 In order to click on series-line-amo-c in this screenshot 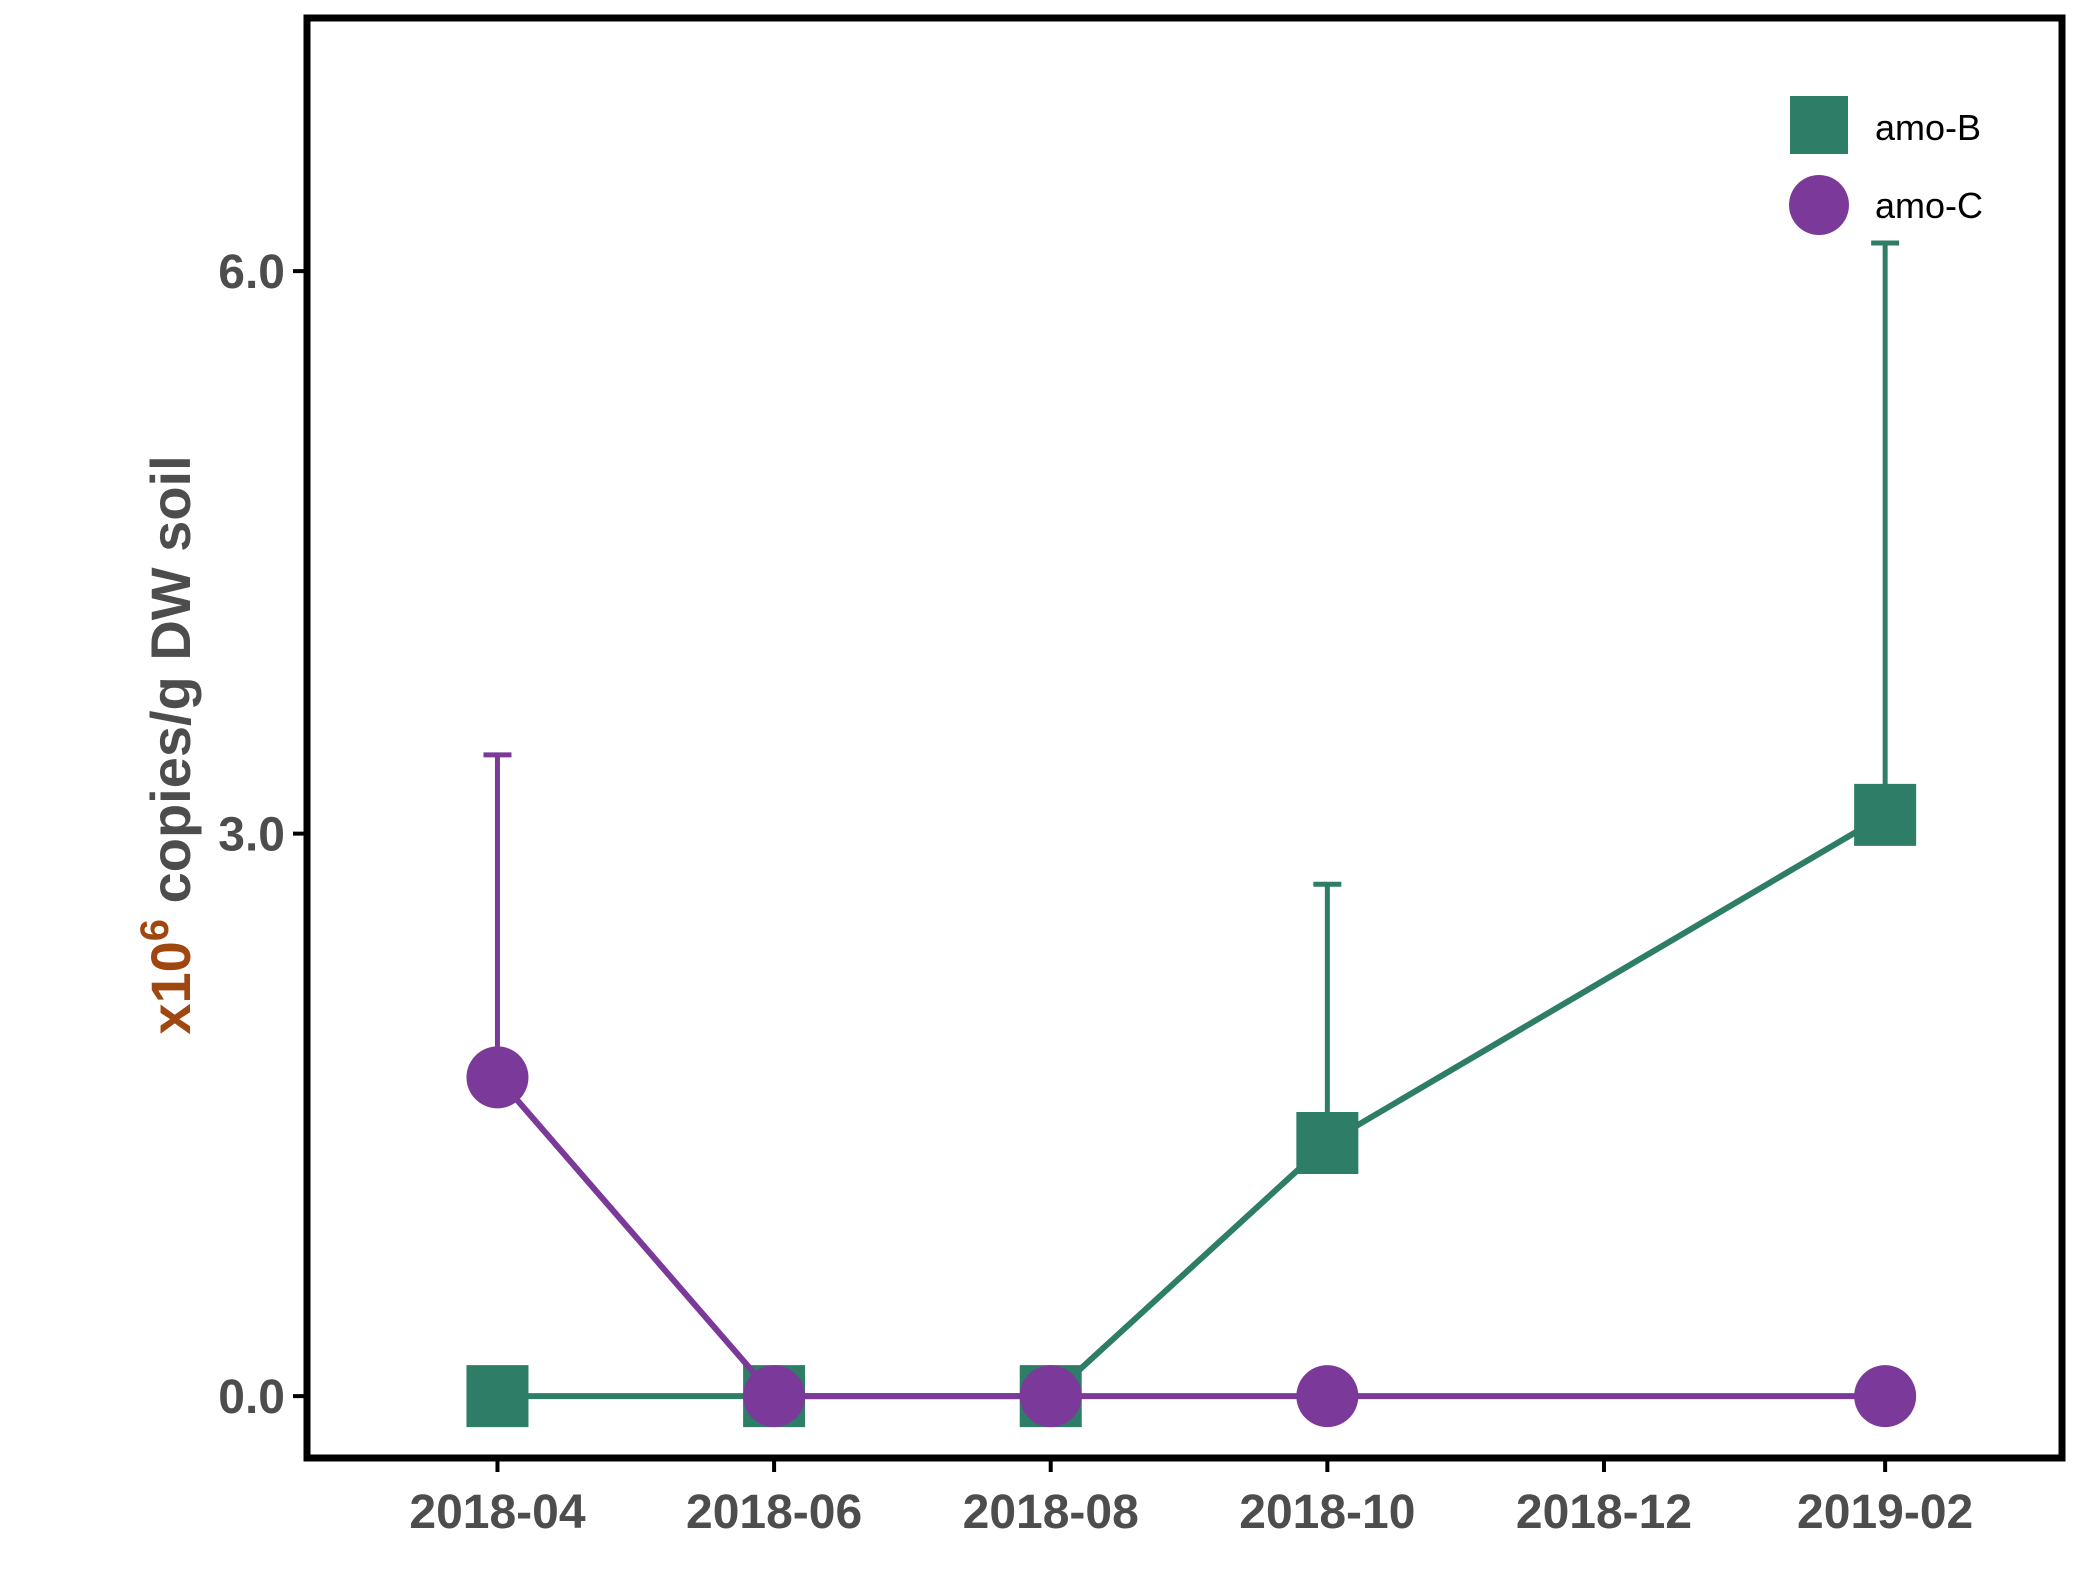, I will do `click(1190, 1237)`.